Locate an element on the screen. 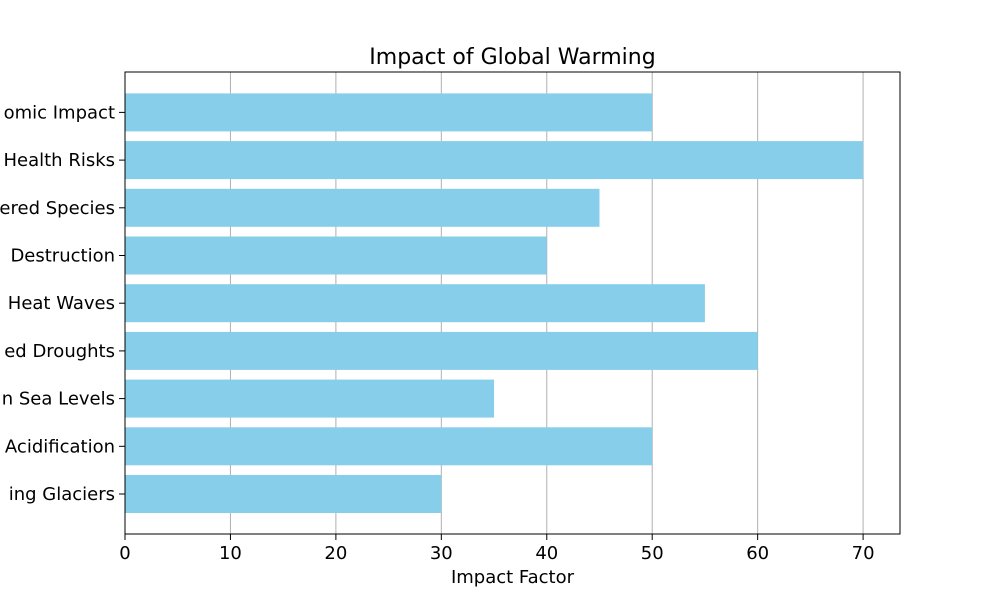 This screenshot has height=600, width=1000. x-tick-label: 60 is located at coordinates (757, 553).